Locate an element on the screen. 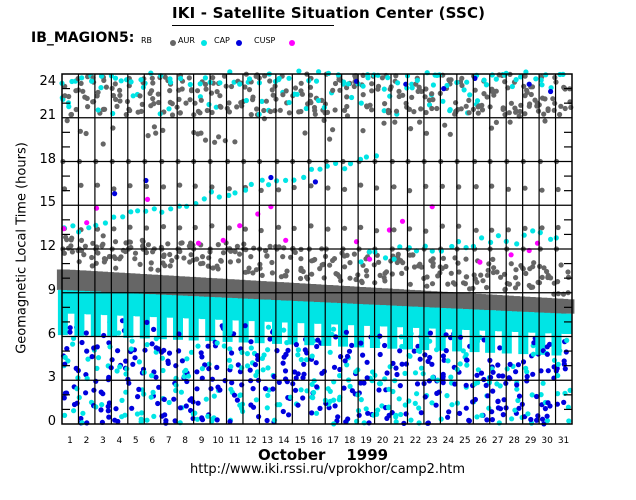 This screenshot has width=636, height=500. x-tick-label: 27 is located at coordinates (498, 441).